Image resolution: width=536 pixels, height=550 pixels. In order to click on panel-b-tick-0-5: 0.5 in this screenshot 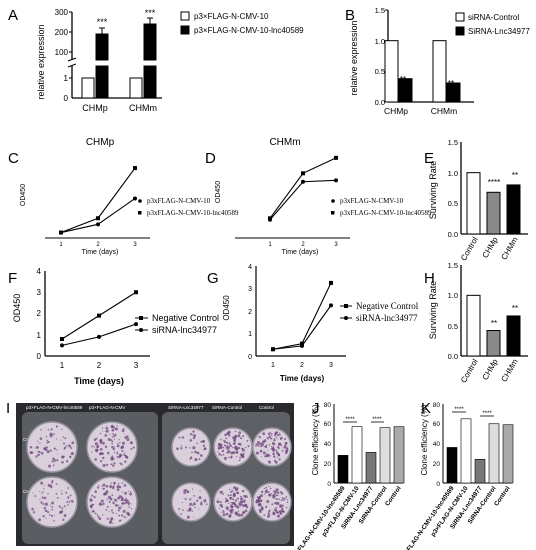, I will do `click(380, 71)`.